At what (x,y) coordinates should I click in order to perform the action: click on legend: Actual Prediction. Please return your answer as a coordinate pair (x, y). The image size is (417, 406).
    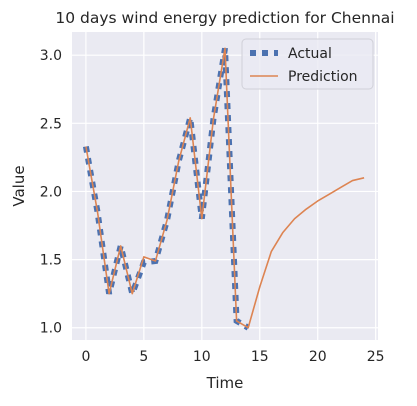
    Looking at the image, I should click on (307, 64).